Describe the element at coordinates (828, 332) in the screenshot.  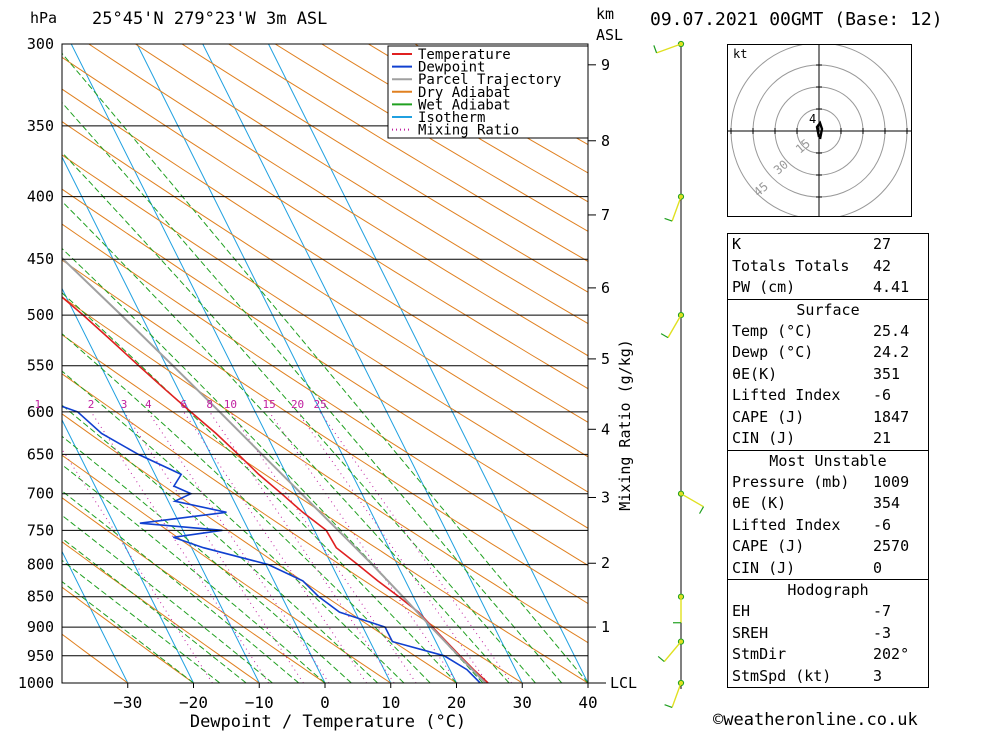
I see `surface-row: Temp (°C) 25.4` at that location.